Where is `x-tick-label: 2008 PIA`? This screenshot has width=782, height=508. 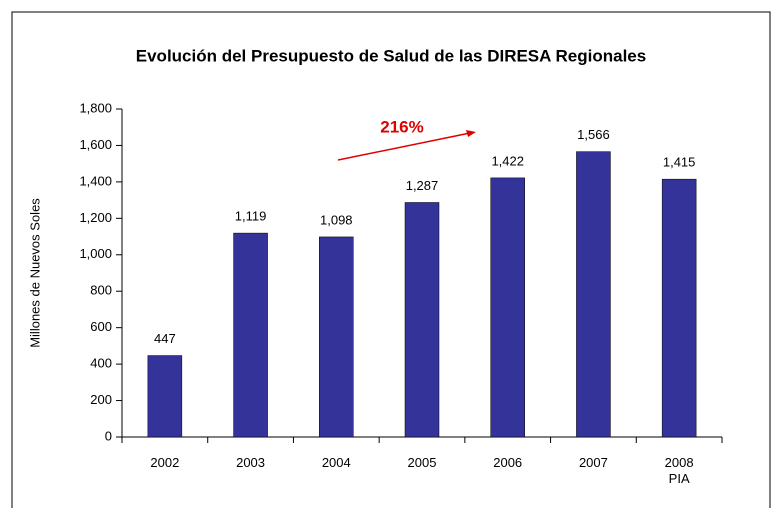
x-tick-label: 2008 PIA is located at coordinates (679, 470).